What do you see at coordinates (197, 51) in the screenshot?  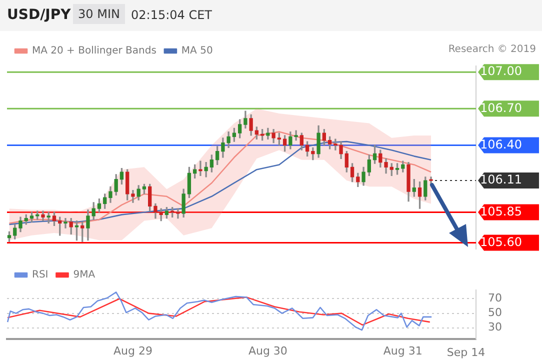 I see `legend-label: MA 50` at bounding box center [197, 51].